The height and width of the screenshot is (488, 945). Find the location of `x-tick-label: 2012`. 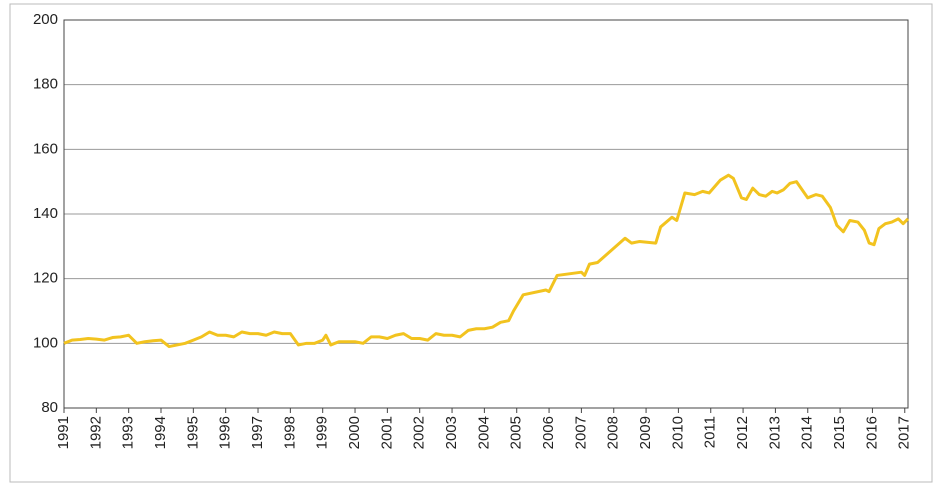

x-tick-label: 2012 is located at coordinates (742, 432).